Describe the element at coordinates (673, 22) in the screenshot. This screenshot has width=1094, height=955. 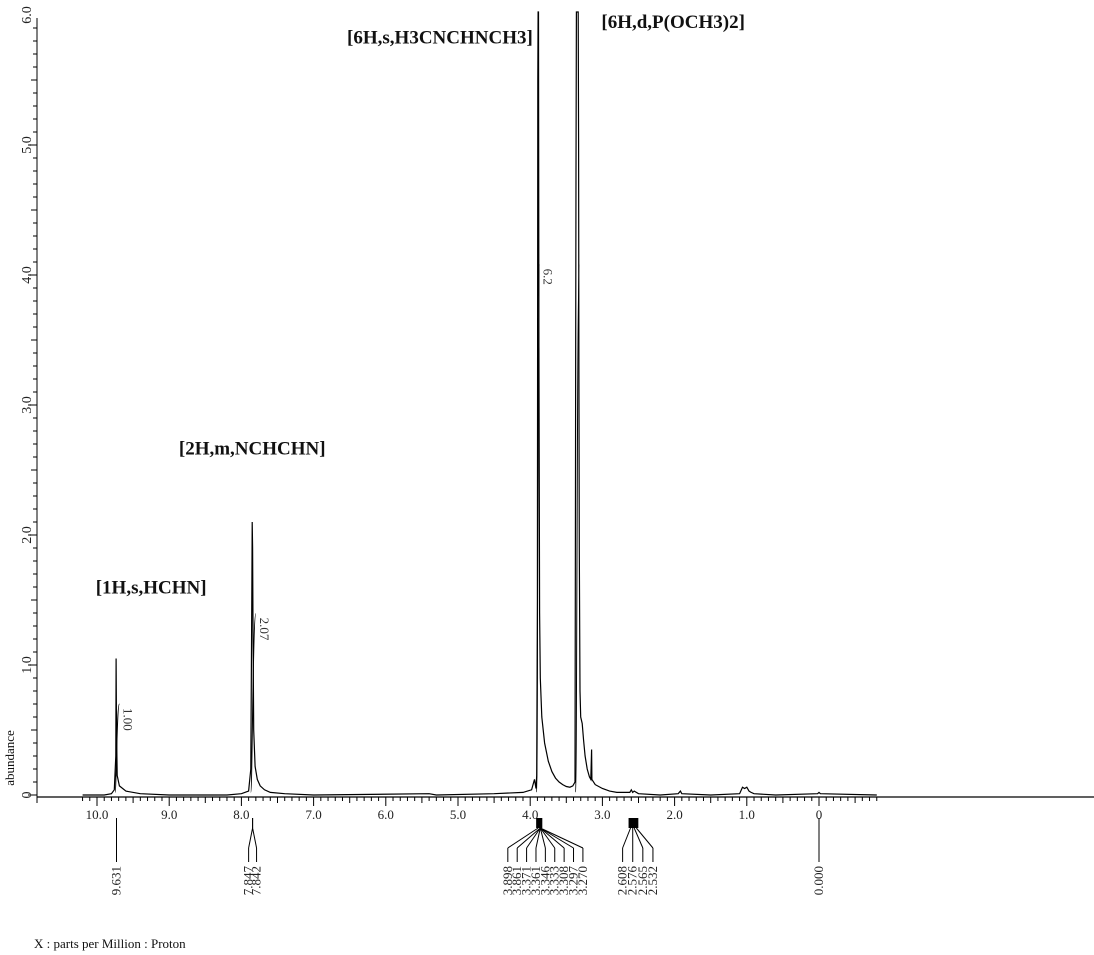
I see `peak-assignment-label: [6H,d,P(OCH3)2]` at that location.